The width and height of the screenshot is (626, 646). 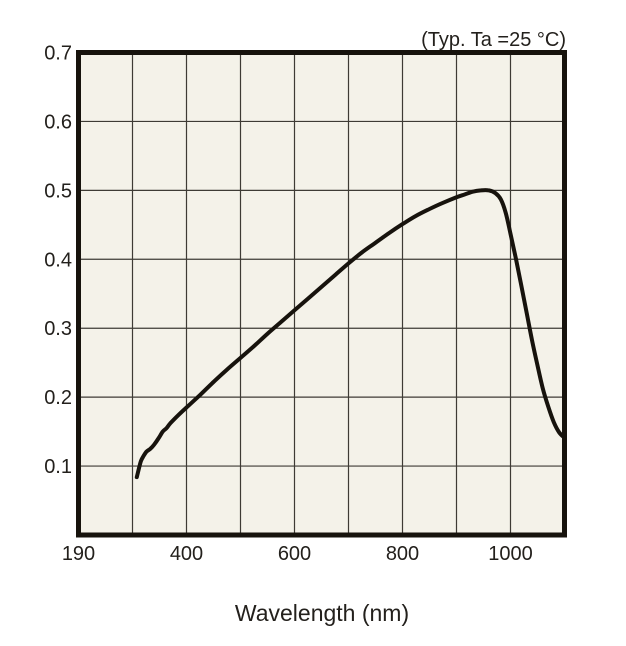 I want to click on x-tick-label: 190, so click(x=78, y=554).